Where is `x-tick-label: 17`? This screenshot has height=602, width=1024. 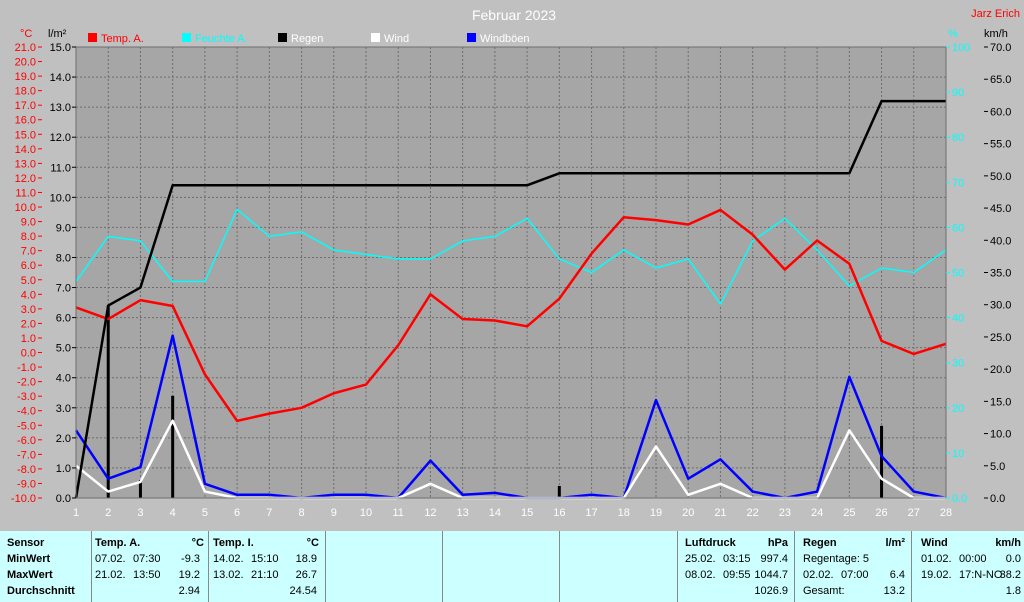 x-tick-label: 17 is located at coordinates (591, 513).